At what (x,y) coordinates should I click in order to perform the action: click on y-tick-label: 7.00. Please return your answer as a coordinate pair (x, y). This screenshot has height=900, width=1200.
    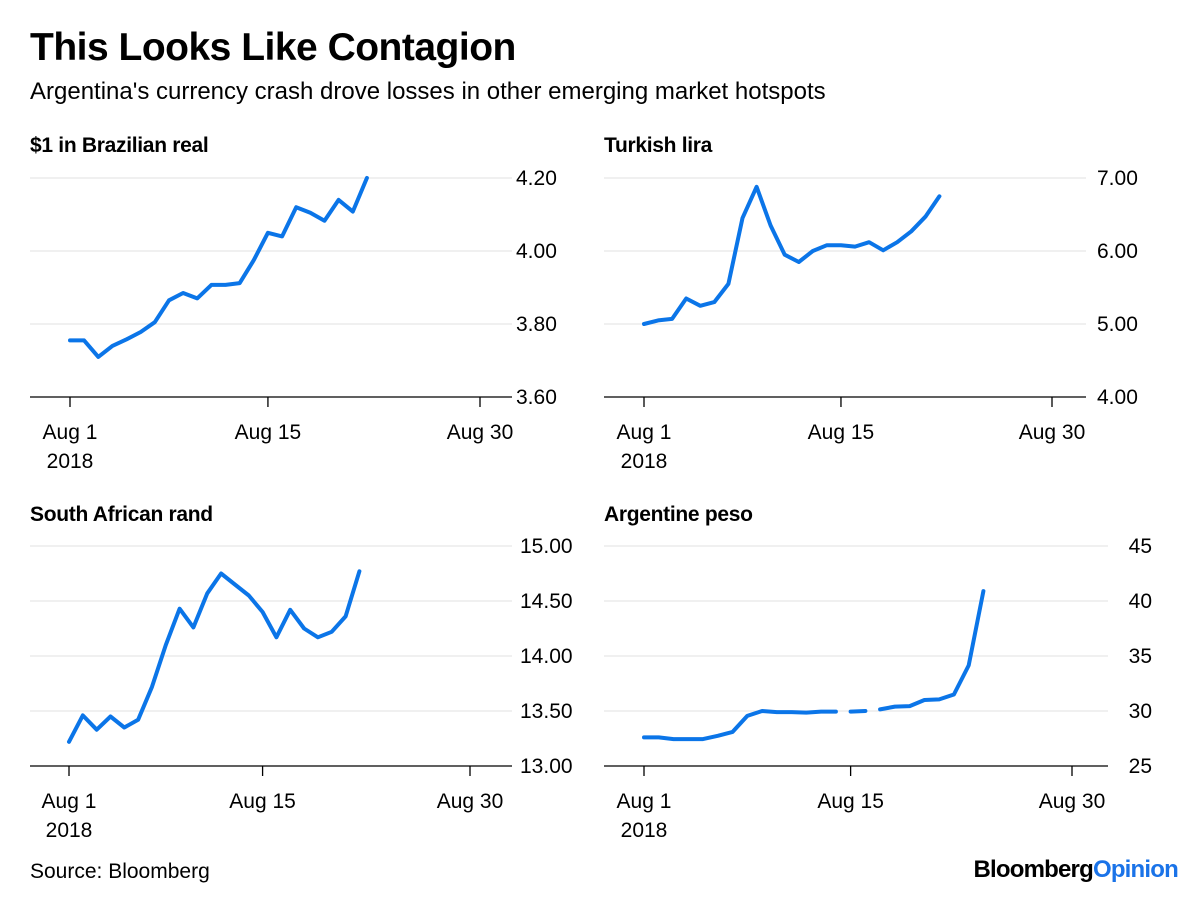
    Looking at the image, I should click on (1117, 178).